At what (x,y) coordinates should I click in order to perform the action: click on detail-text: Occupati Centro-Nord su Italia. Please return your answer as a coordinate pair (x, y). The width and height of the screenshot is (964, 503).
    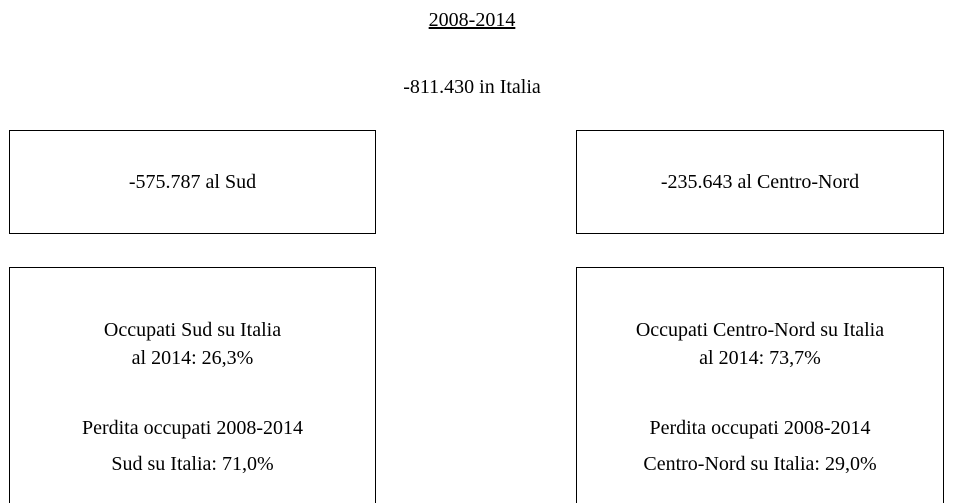
    Looking at the image, I should click on (760, 330).